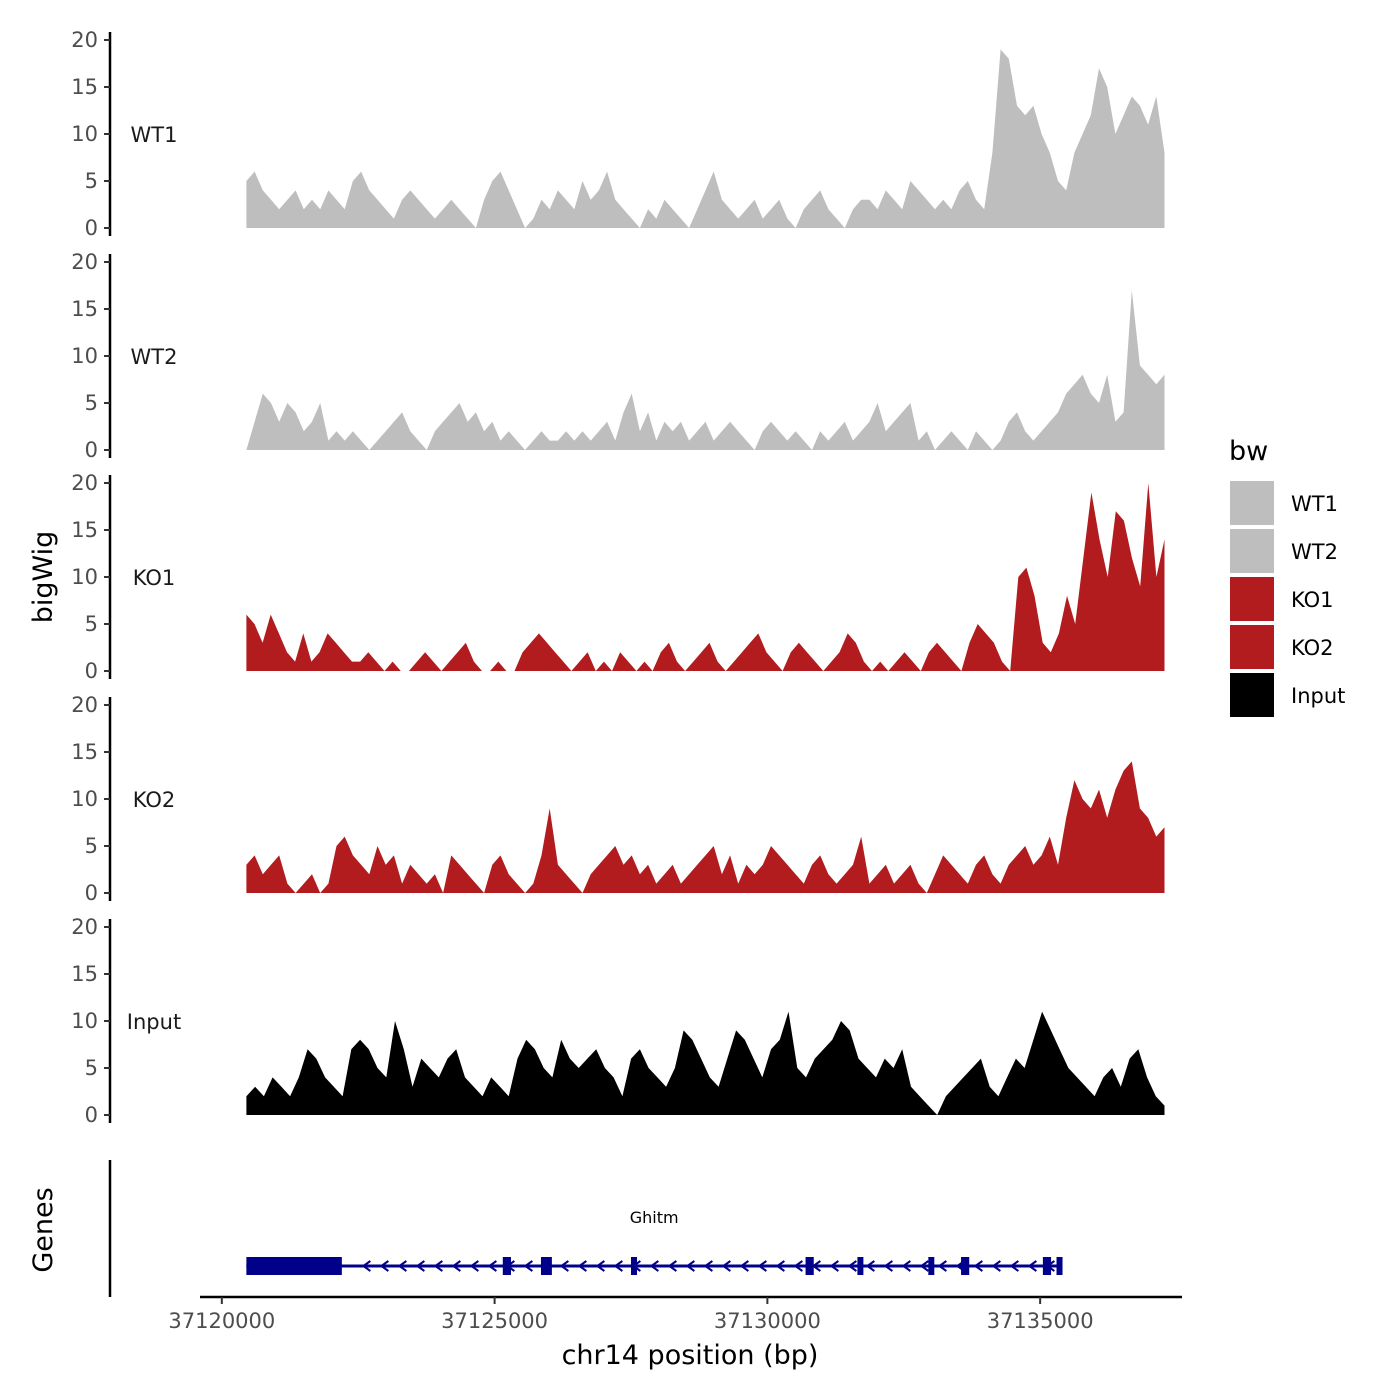 Image resolution: width=1400 pixels, height=1400 pixels. What do you see at coordinates (43, 577) in the screenshot?
I see `y-axis-title: bigWig` at bounding box center [43, 577].